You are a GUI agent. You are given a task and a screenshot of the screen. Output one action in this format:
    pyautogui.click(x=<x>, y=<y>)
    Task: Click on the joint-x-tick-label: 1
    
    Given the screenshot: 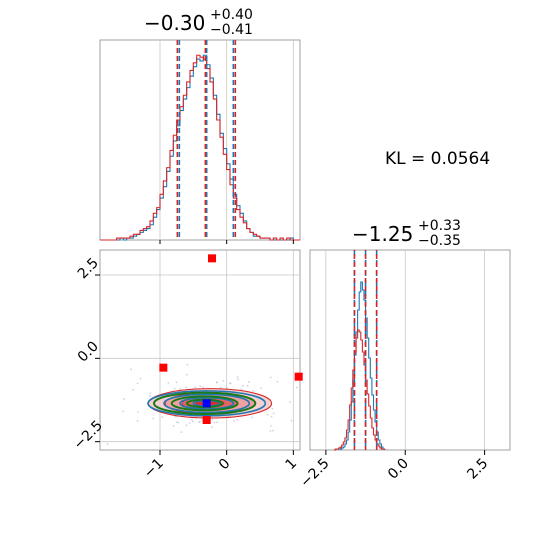 What is the action you would take?
    pyautogui.click(x=292, y=465)
    